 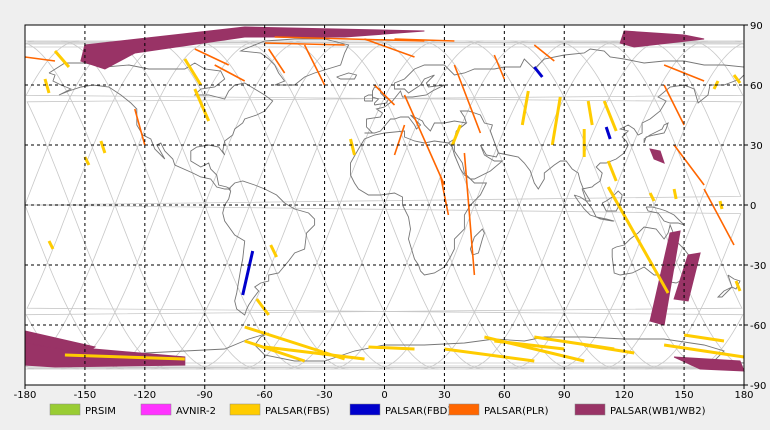 What do you see at coordinates (756, 86) in the screenshot?
I see `y-tick-label: 60` at bounding box center [756, 86].